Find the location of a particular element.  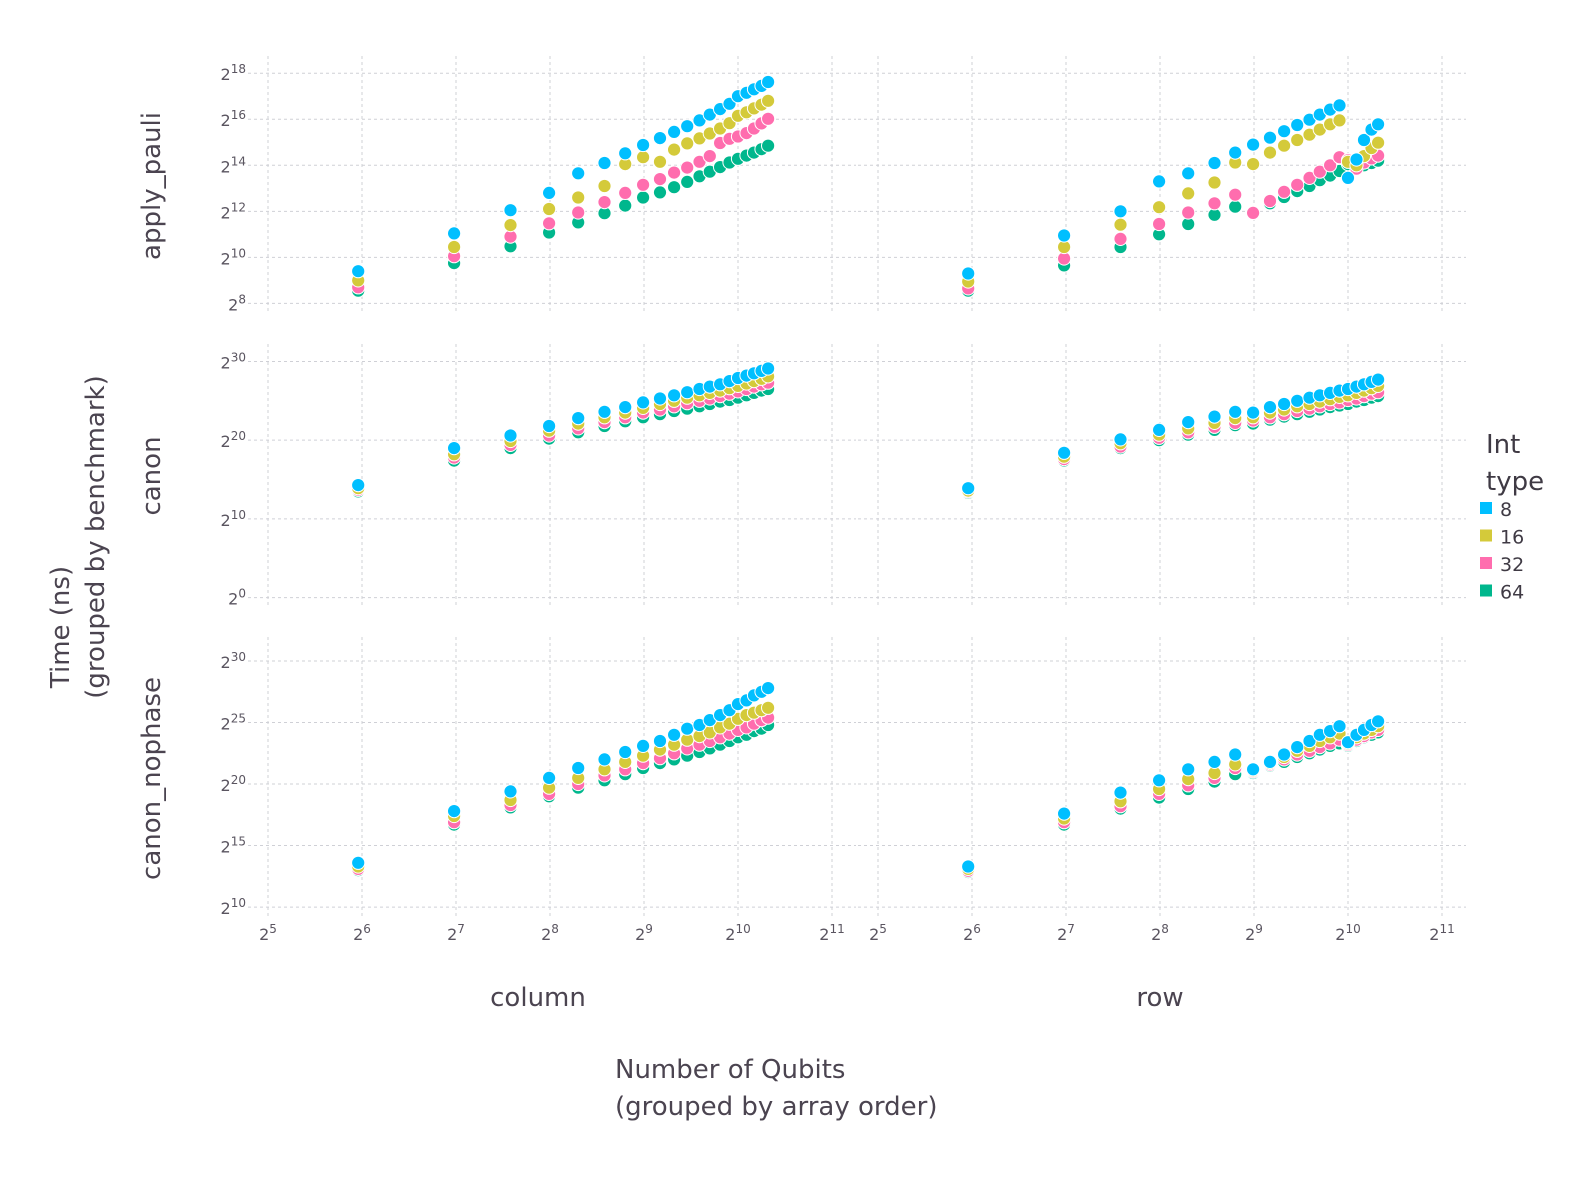

legend-label-8: 8 is located at coordinates (1506, 510).